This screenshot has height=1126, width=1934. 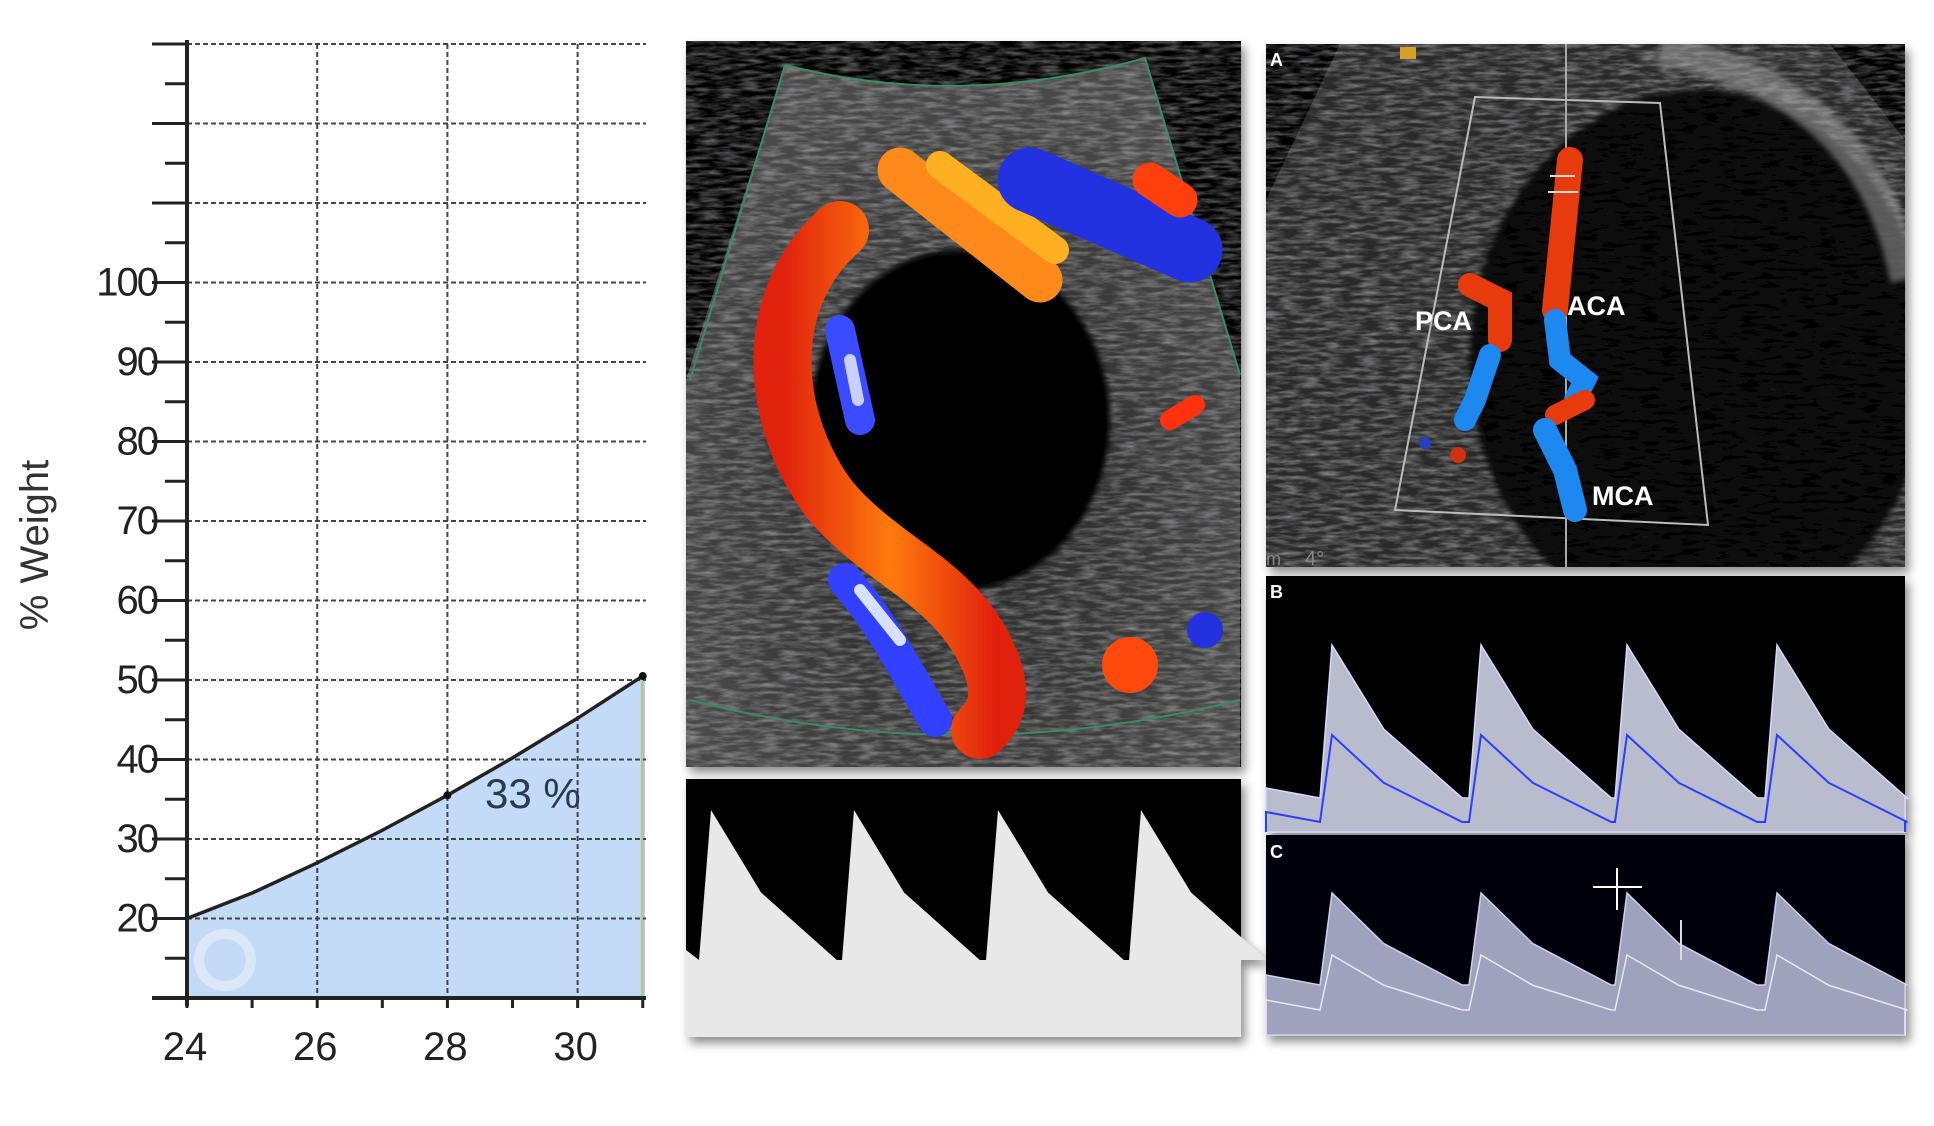 What do you see at coordinates (137, 442) in the screenshot?
I see `y-tick-label: 80` at bounding box center [137, 442].